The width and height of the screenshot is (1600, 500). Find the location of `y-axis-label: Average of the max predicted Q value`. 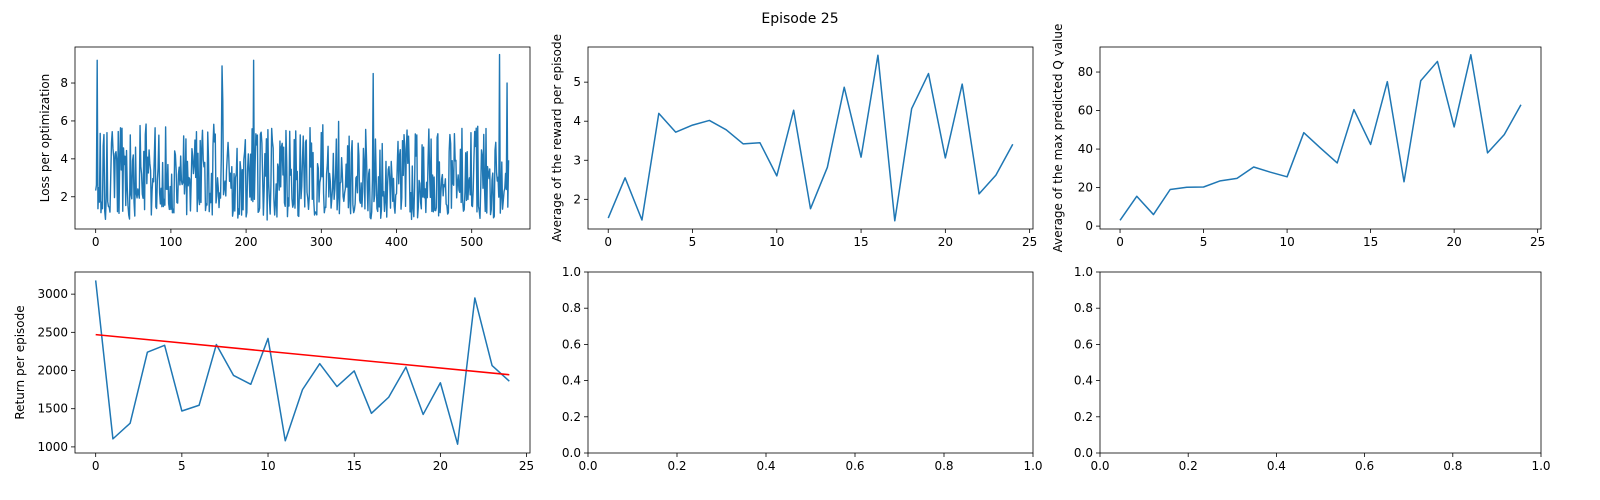

y-axis-label: Average of the max predicted Q value is located at coordinates (1058, 138).